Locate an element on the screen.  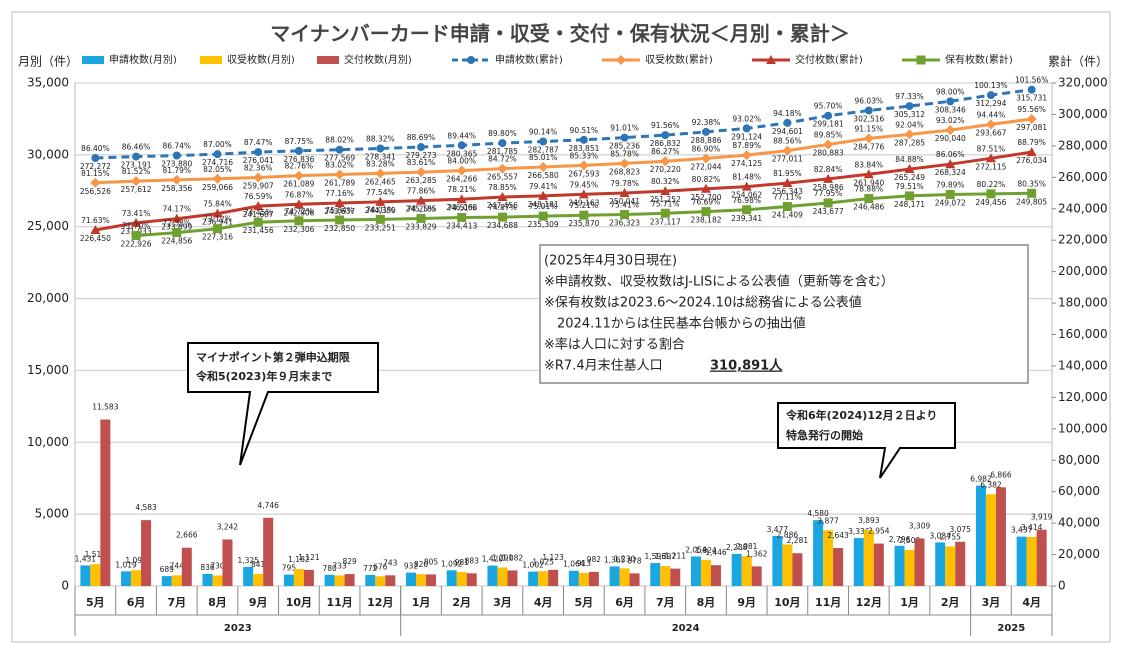
rate-label: 81.15% is located at coordinates (95, 173).